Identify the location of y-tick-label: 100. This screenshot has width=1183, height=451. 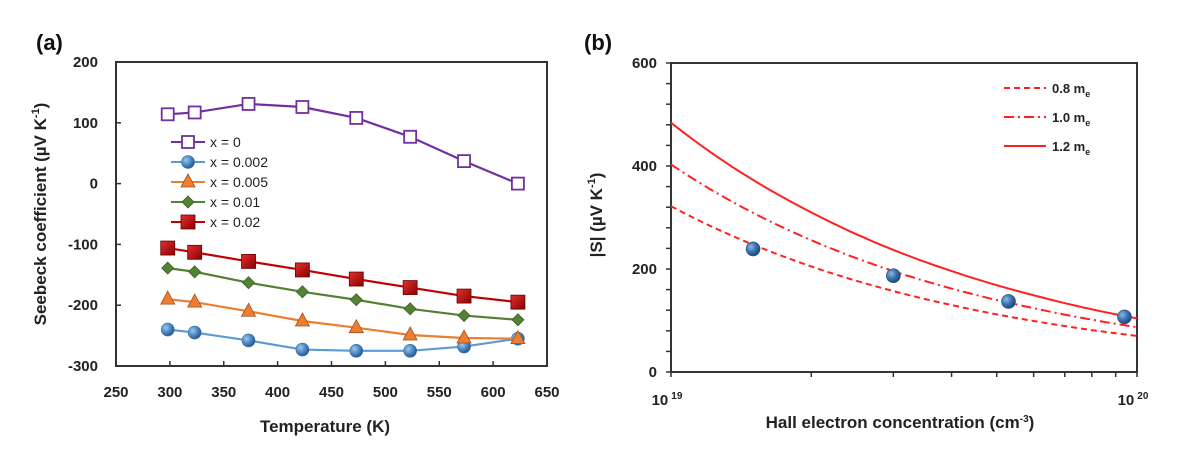
(85, 123).